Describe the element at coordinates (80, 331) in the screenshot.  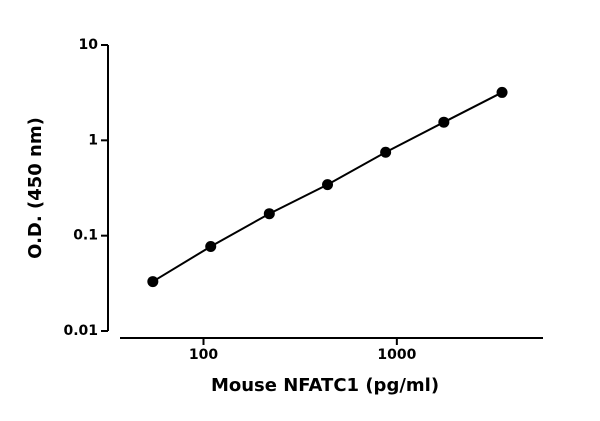
I see `y-tick-label: 0.01` at that location.